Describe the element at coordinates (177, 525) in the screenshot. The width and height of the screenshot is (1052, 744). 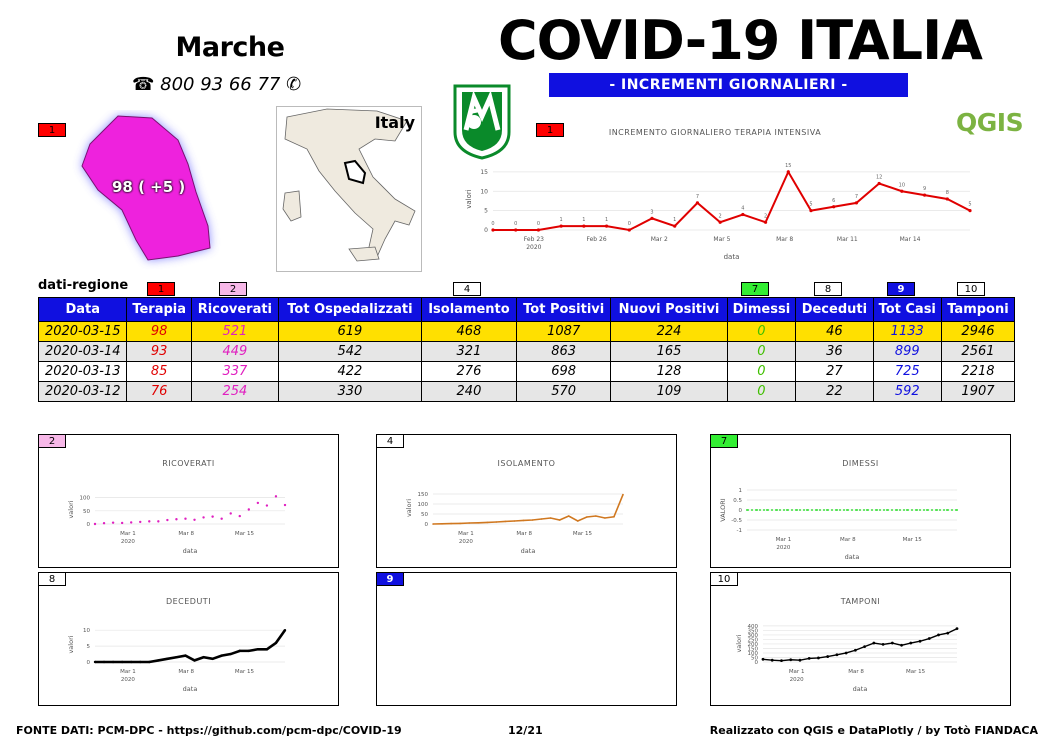
I see `chart-svg: 0 50 100 Mar 1 2020 Mar 8 Mar 15 data valori` at that location.